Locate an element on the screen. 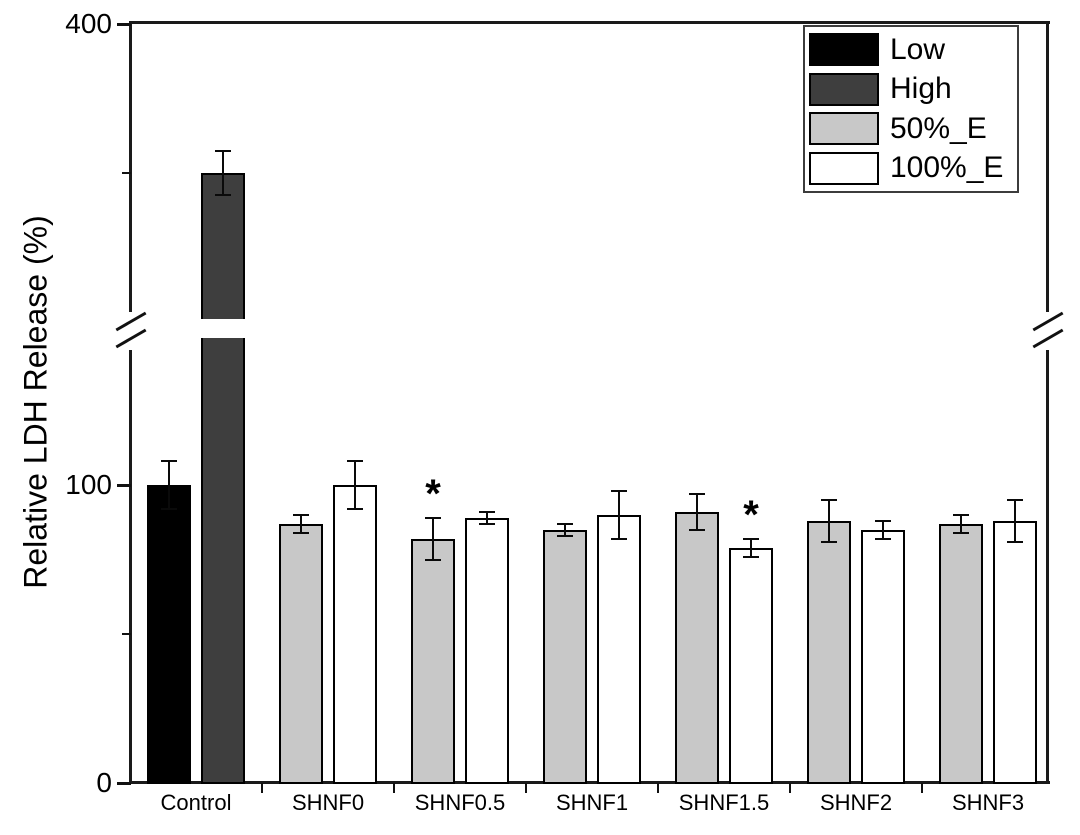  legend-item: Low is located at coordinates (911, 49).